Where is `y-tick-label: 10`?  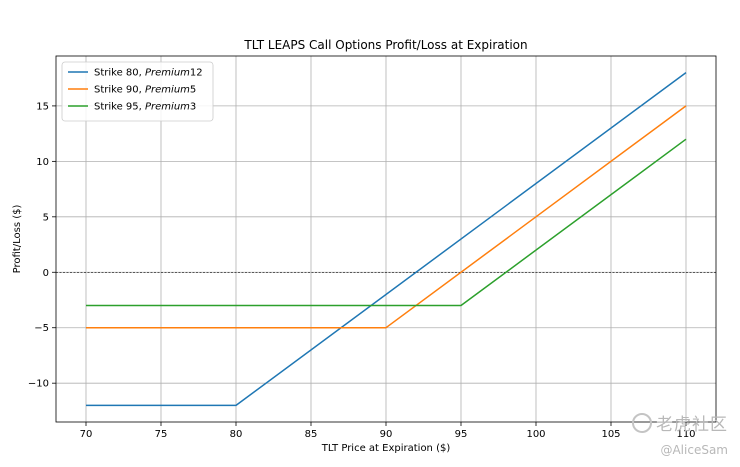 y-tick-label: 10 is located at coordinates (42, 162).